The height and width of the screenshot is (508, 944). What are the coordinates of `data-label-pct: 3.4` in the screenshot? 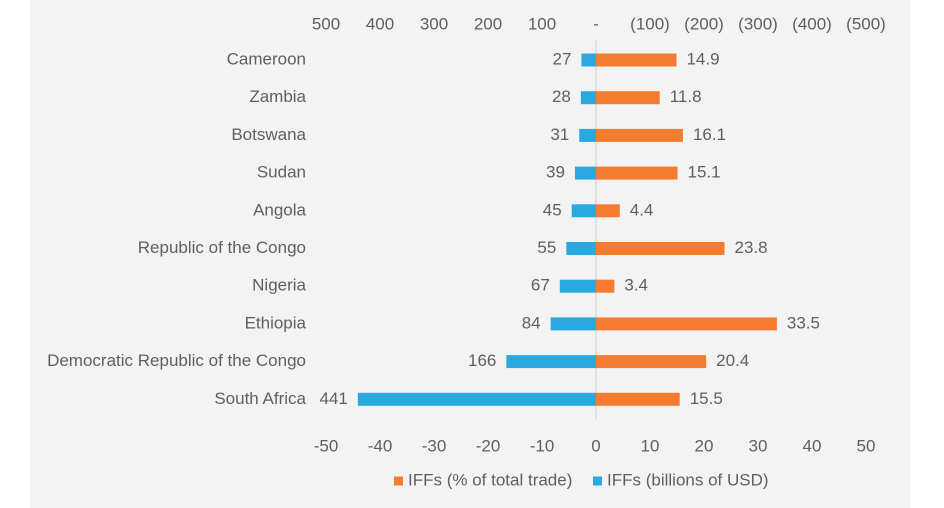 It's located at (636, 285).